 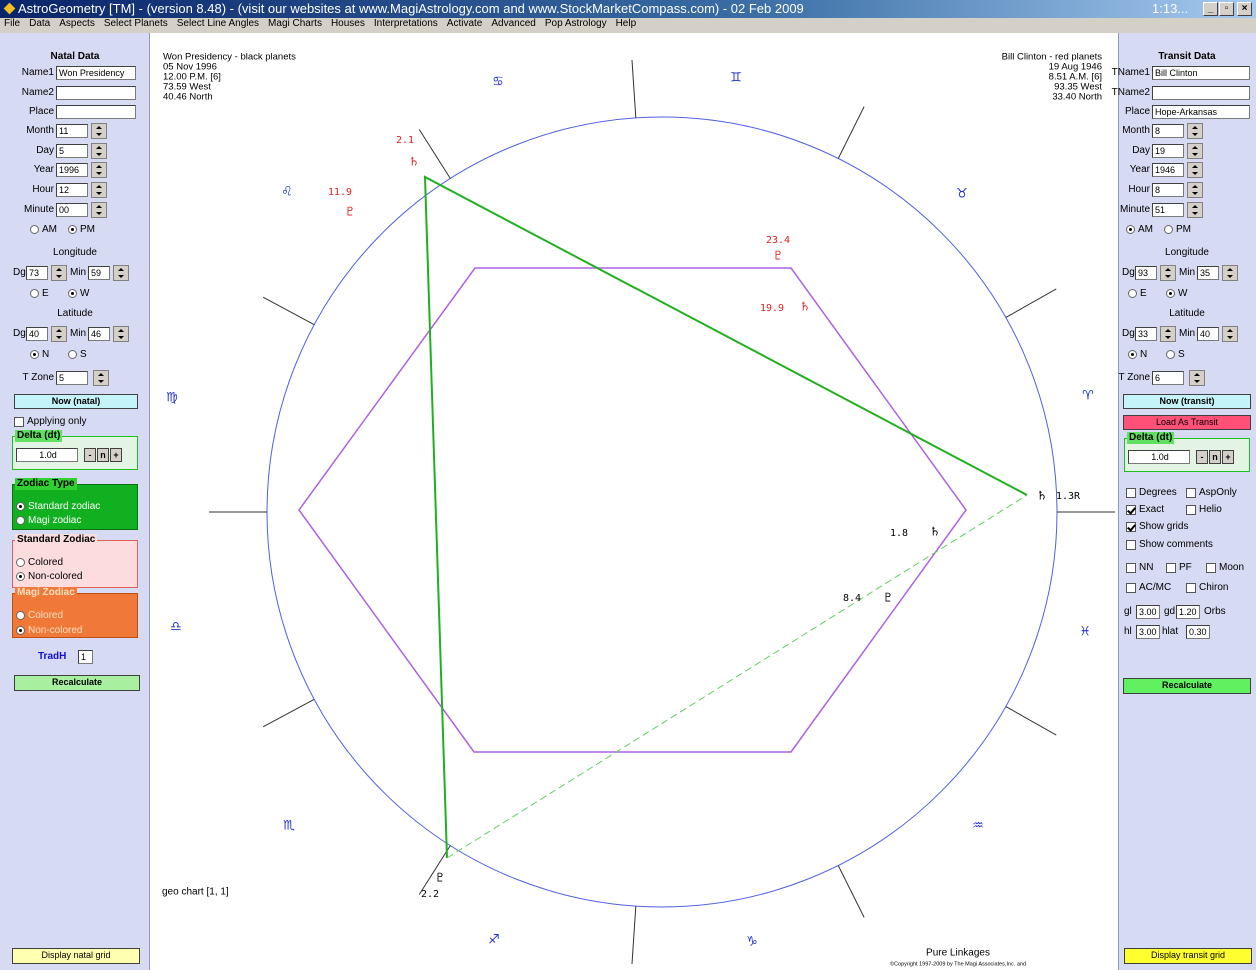 What do you see at coordinates (1168, 209) in the screenshot?
I see `text-input: 51` at bounding box center [1168, 209].